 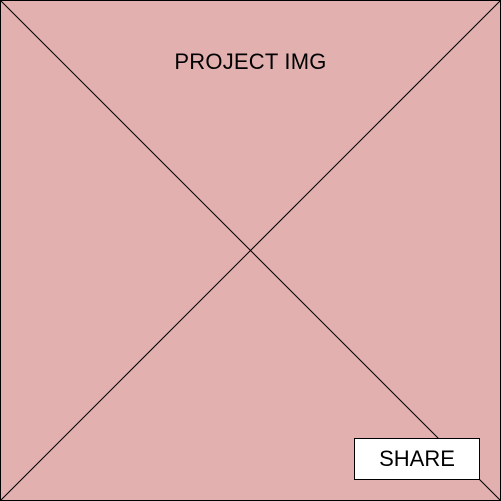 I want to click on share-button: SHARE, so click(x=417, y=459).